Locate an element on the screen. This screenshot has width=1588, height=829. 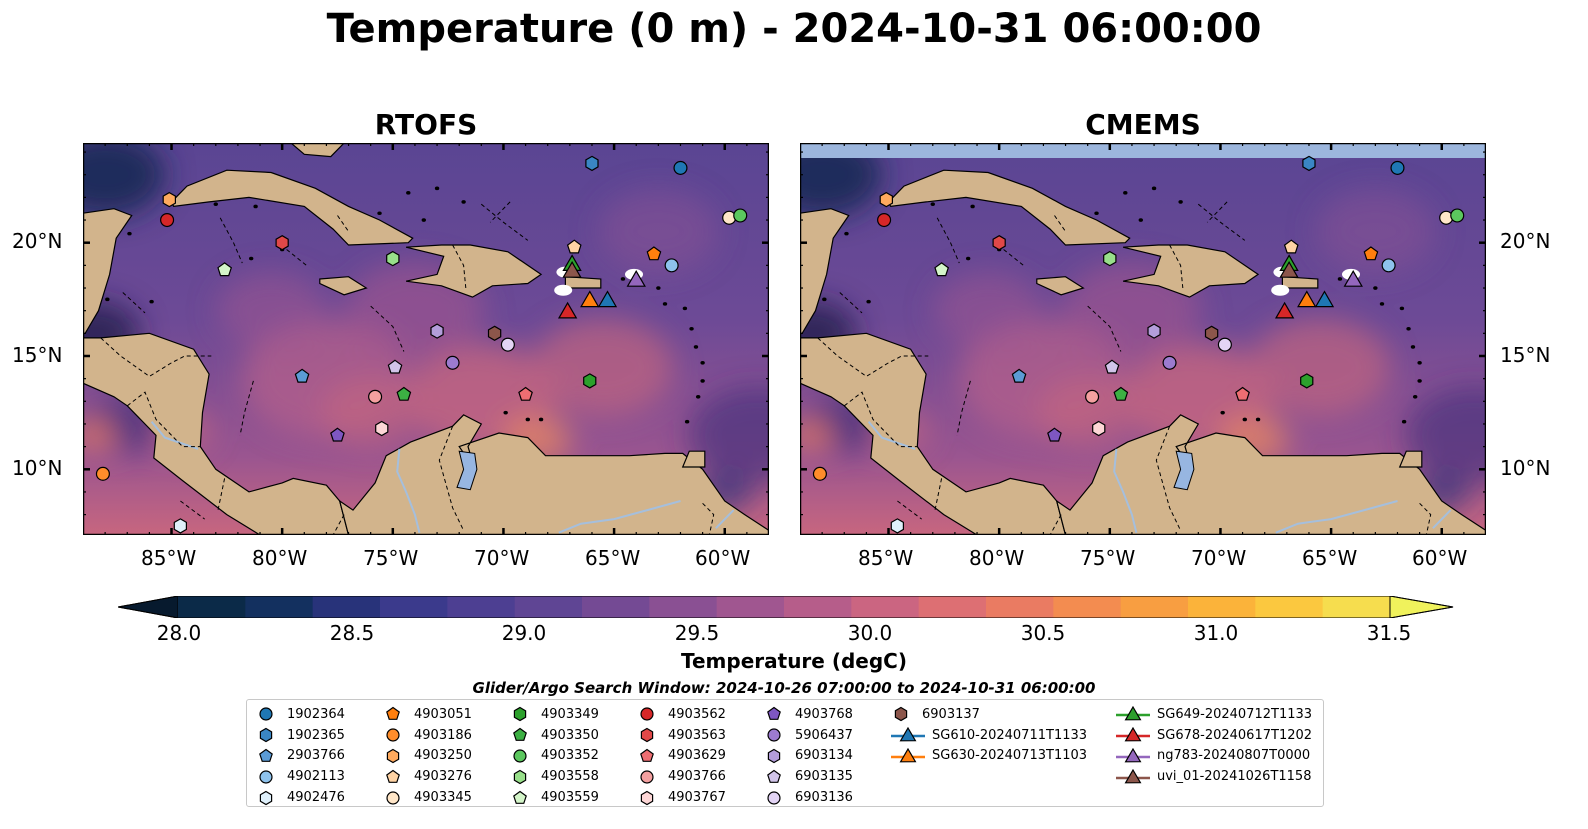
legend-label: 4903629 is located at coordinates (697, 756).